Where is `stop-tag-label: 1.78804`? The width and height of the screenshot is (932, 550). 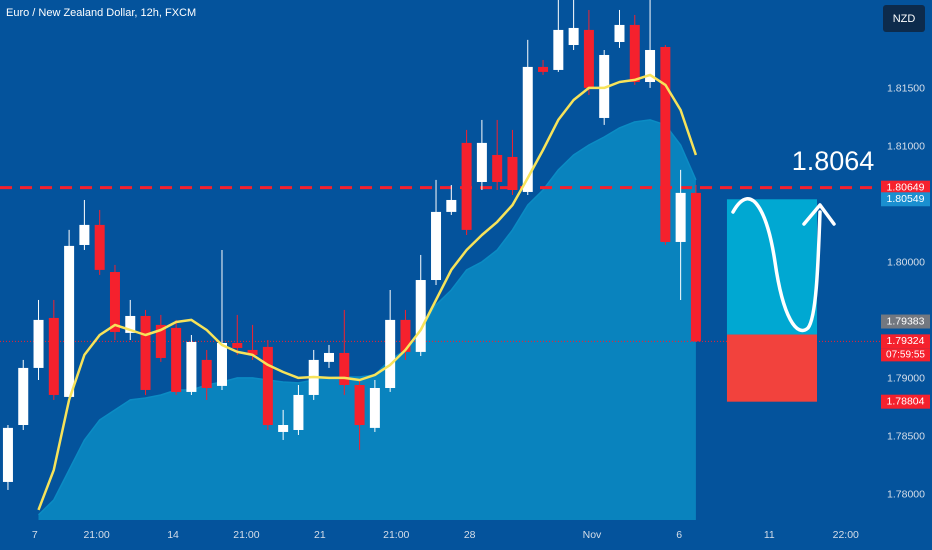
stop-tag-label: 1.78804 is located at coordinates (906, 401).